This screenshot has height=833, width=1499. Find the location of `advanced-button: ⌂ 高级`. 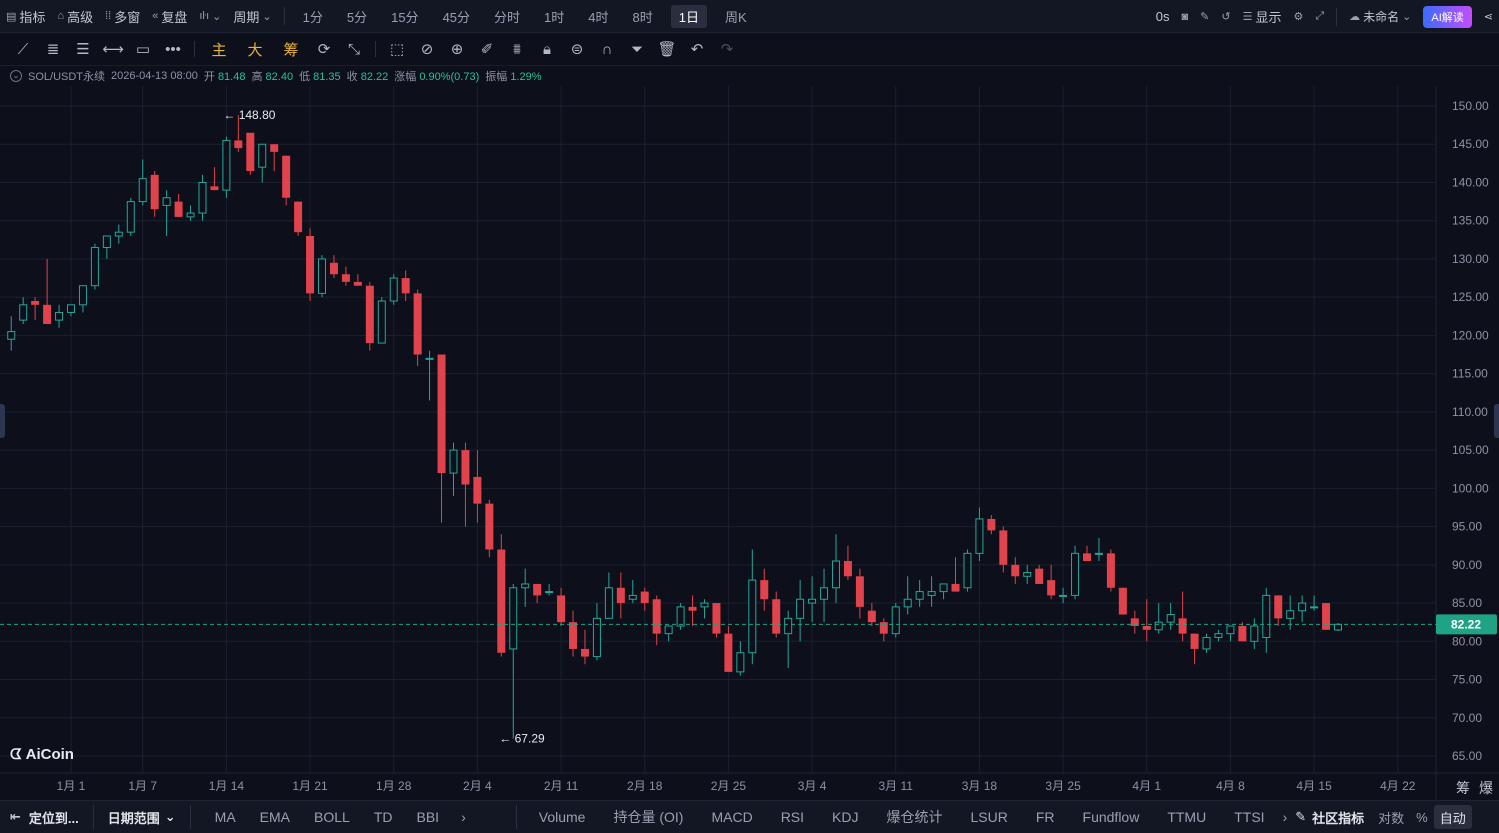

advanced-button: ⌂ 高级 is located at coordinates (75, 17).